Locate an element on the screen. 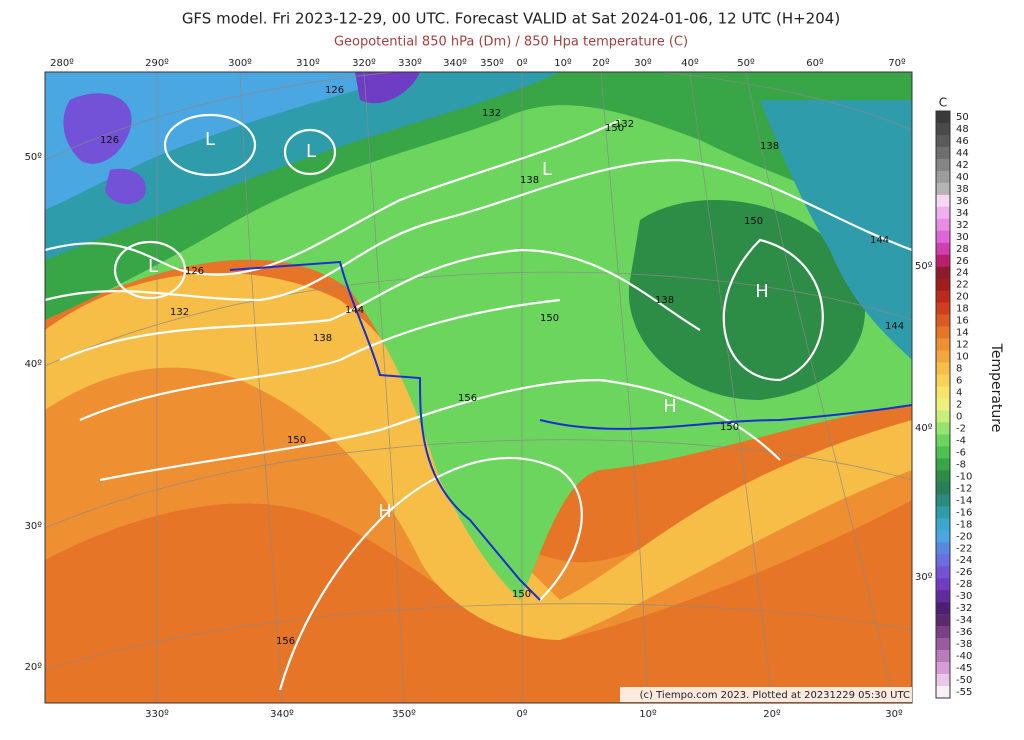 The height and width of the screenshot is (740, 1024). top-lon-label: 0º is located at coordinates (521, 63).